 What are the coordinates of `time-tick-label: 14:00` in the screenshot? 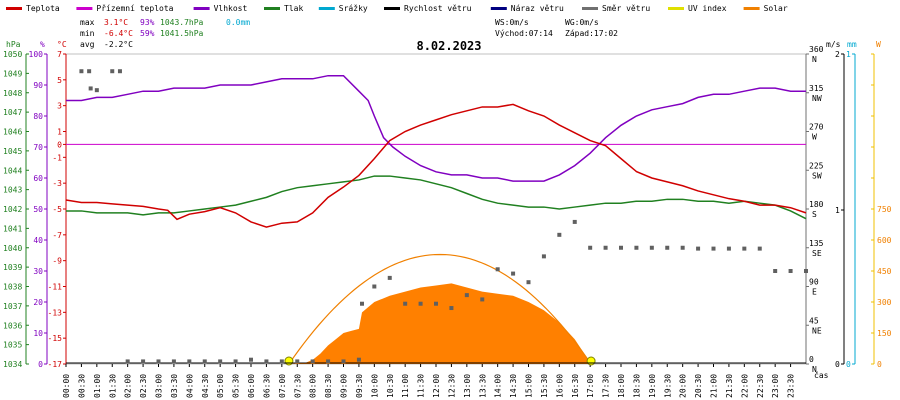 It's located at (498, 386).